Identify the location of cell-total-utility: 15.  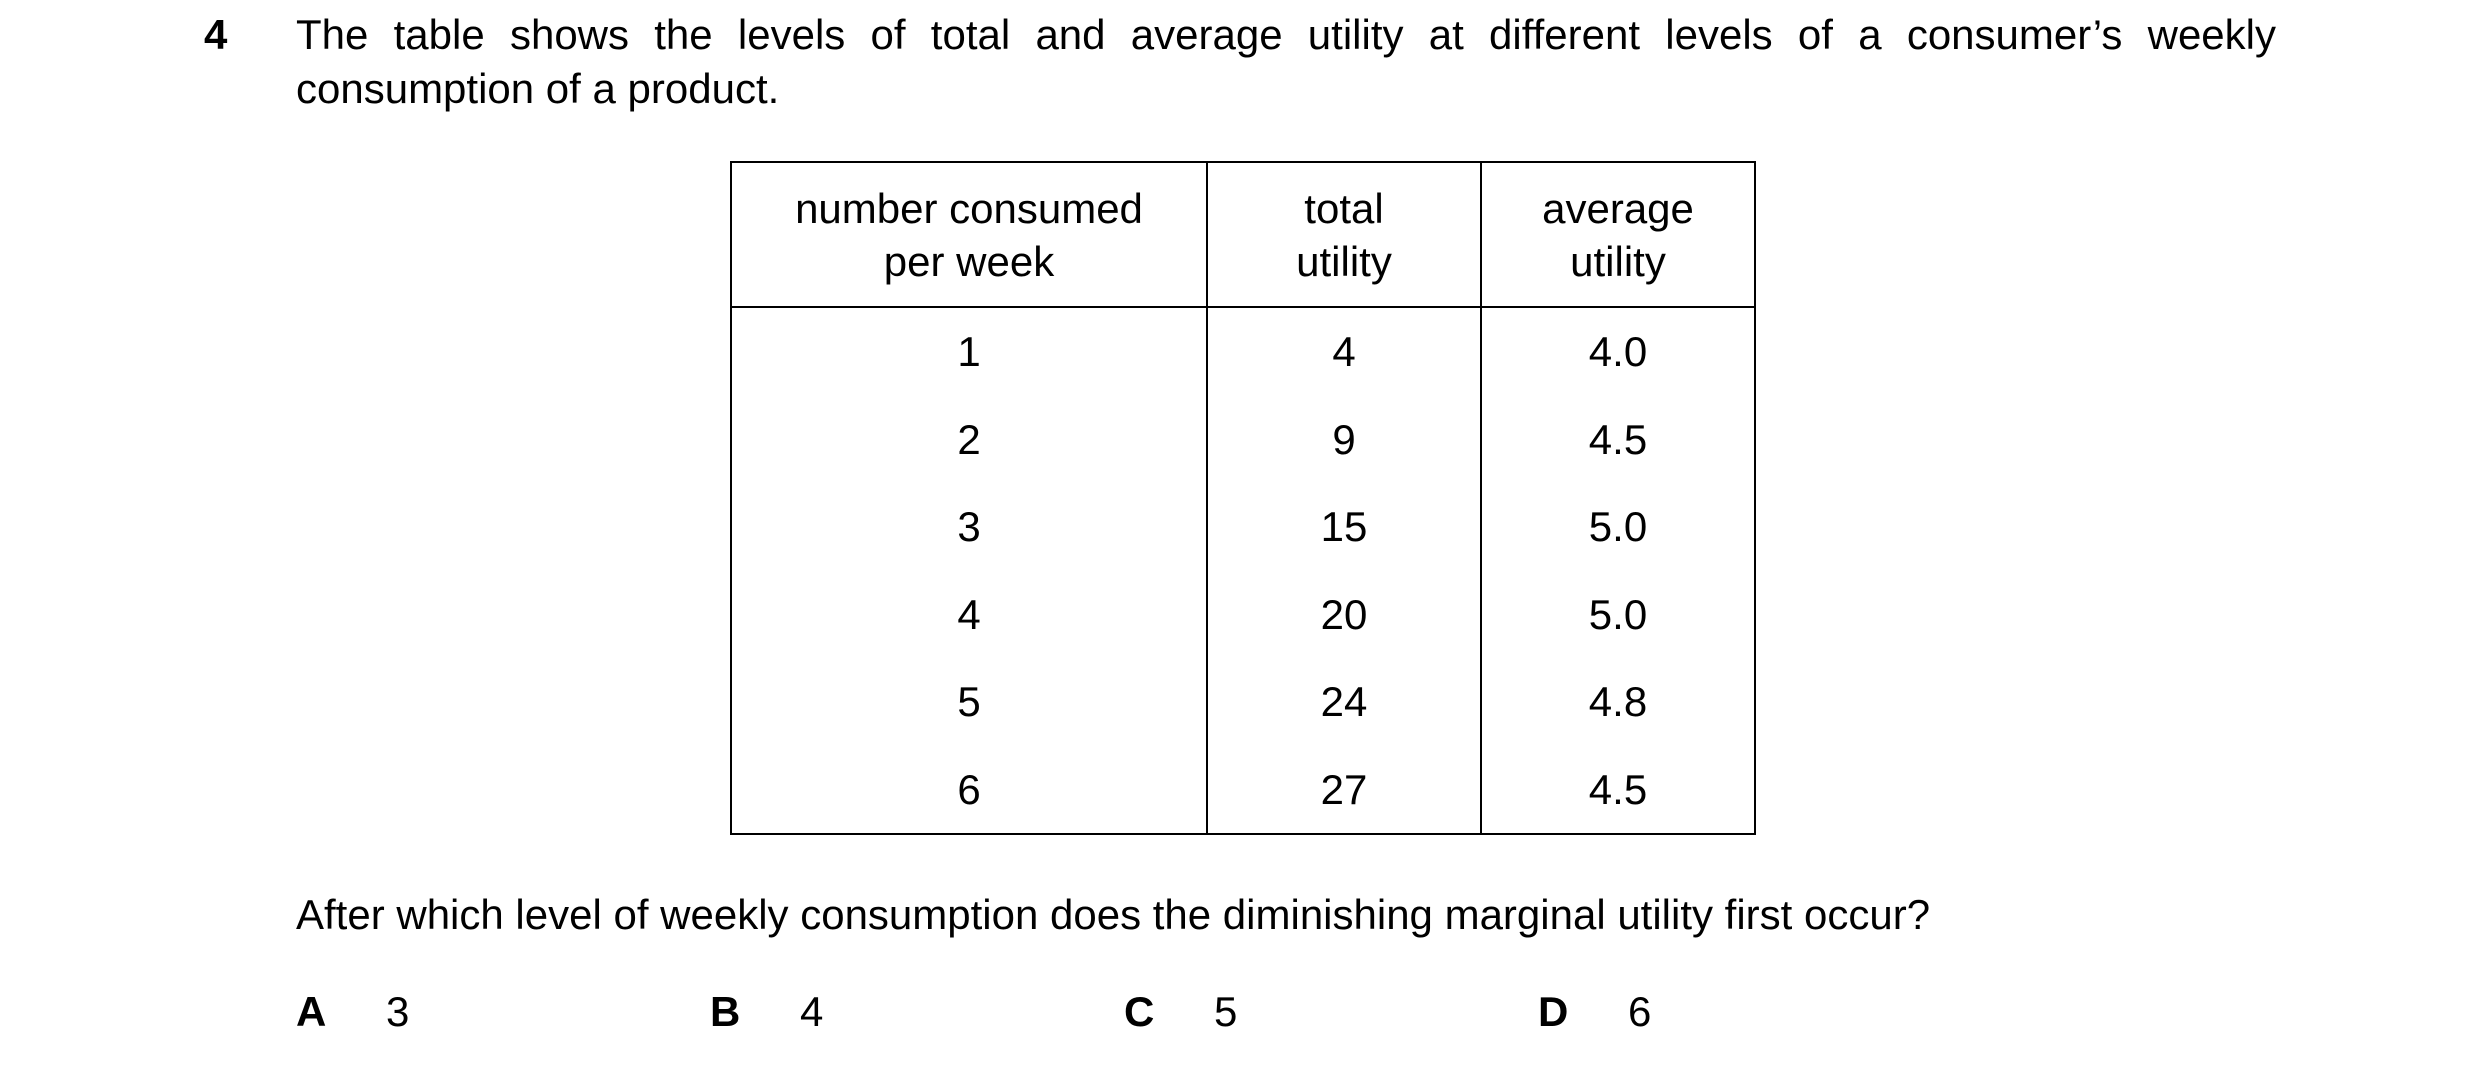
(1344, 527).